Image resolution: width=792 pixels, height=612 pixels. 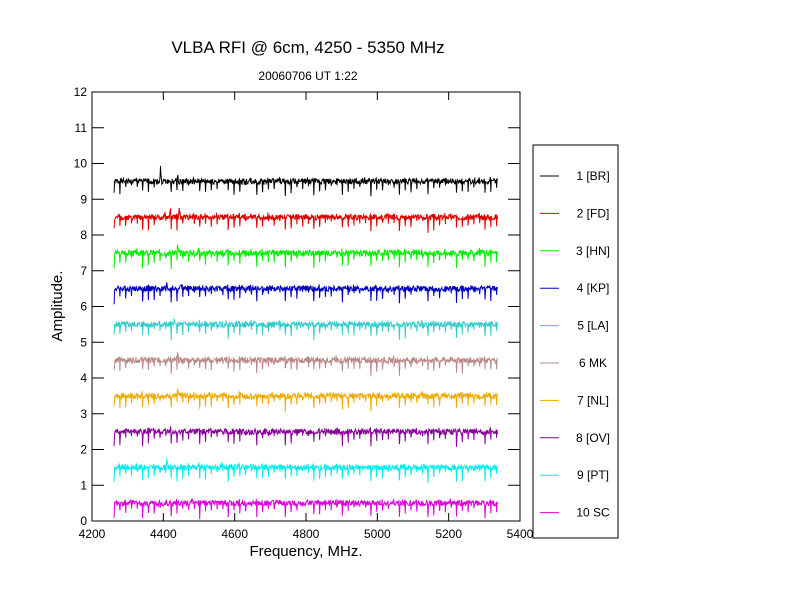 I want to click on y-axis-label: Amplitude., so click(x=57, y=306).